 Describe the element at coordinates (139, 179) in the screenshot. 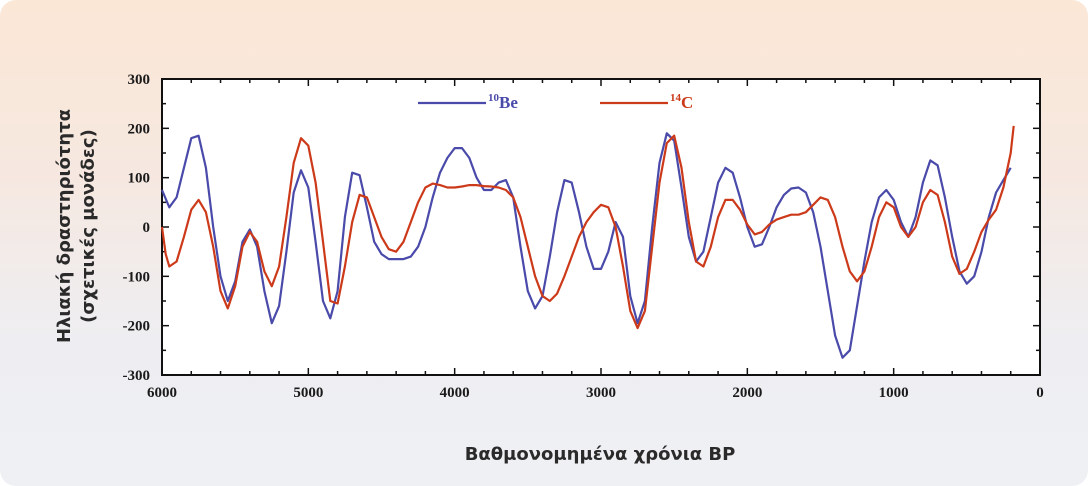

I see `y-tick-label: 100` at that location.